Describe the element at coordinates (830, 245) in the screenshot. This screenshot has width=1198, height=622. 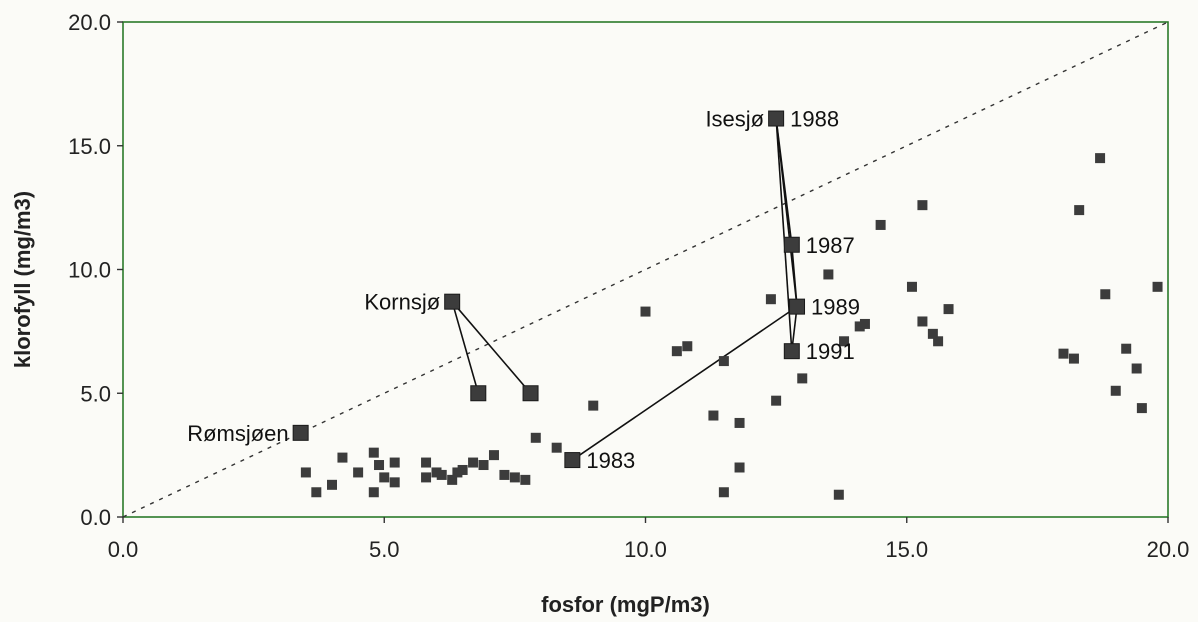
I see `point-annotation: 1987` at that location.